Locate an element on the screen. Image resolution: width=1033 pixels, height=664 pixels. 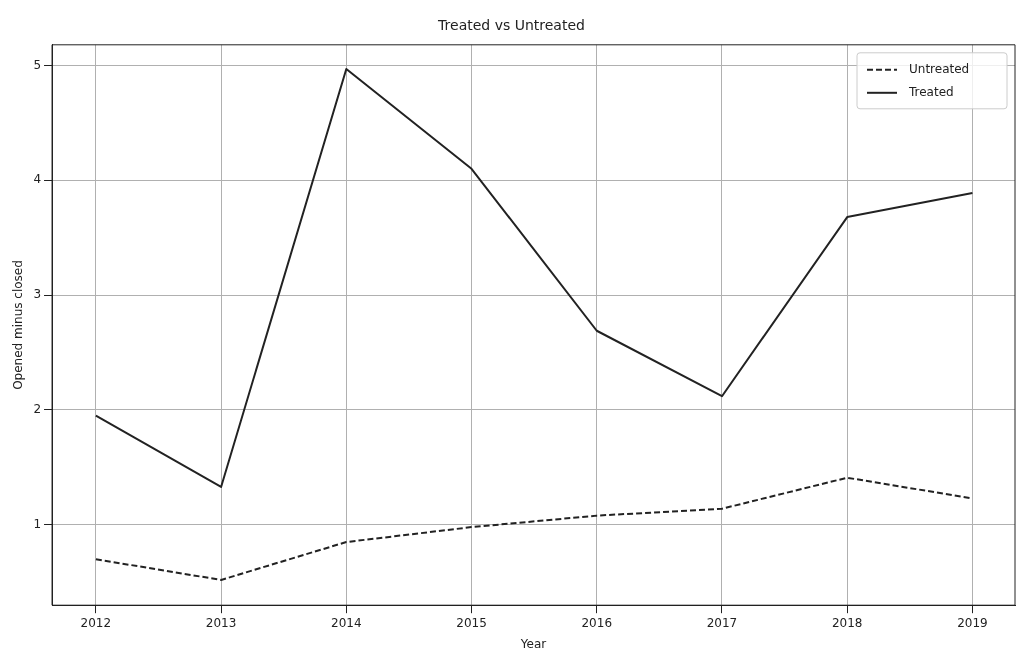
legend-label: Treated is located at coordinates (931, 91).